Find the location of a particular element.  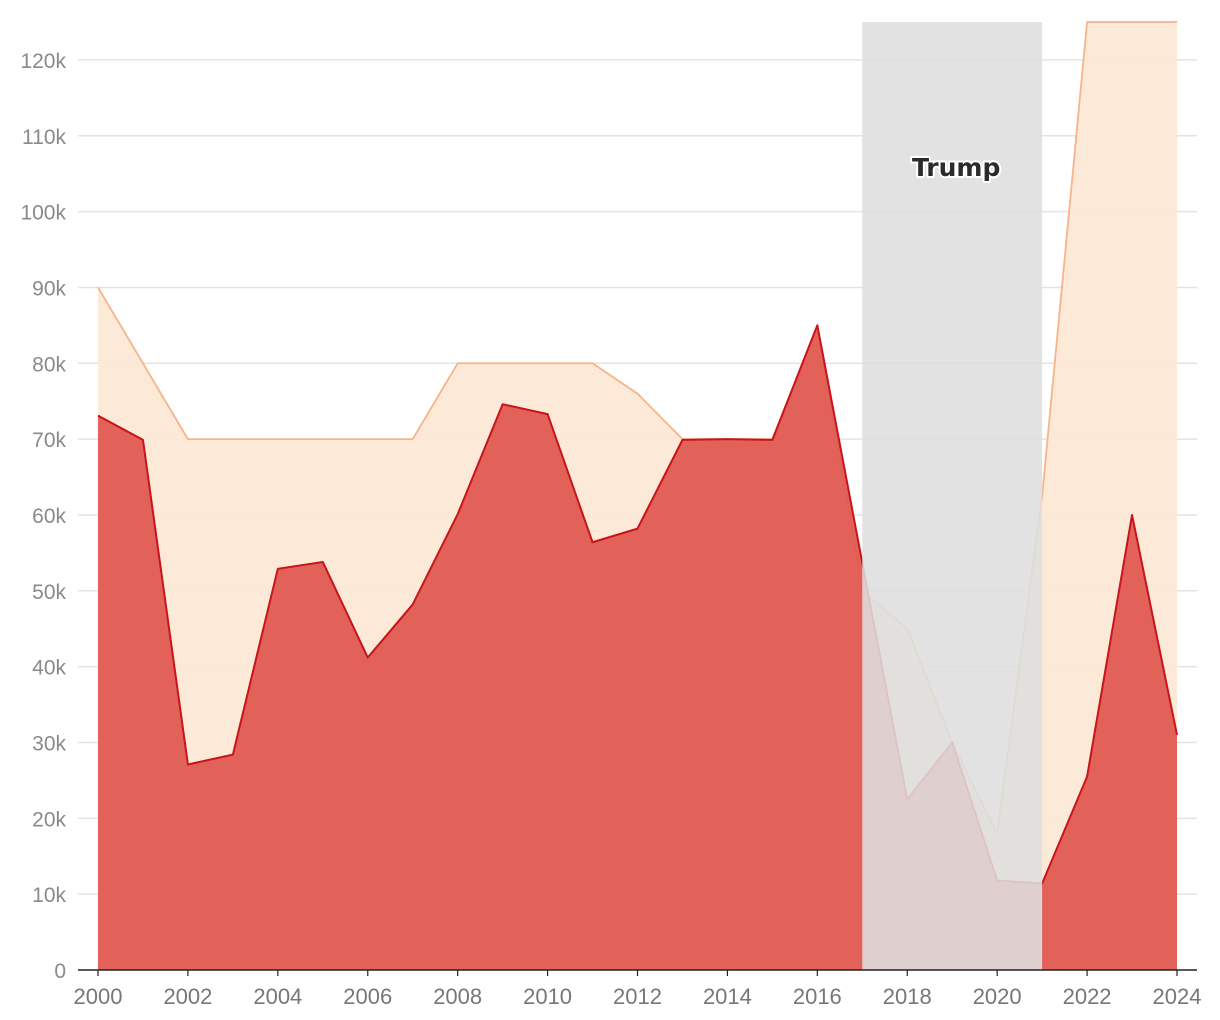

x-tick-label-2022: 2022 is located at coordinates (1087, 996).